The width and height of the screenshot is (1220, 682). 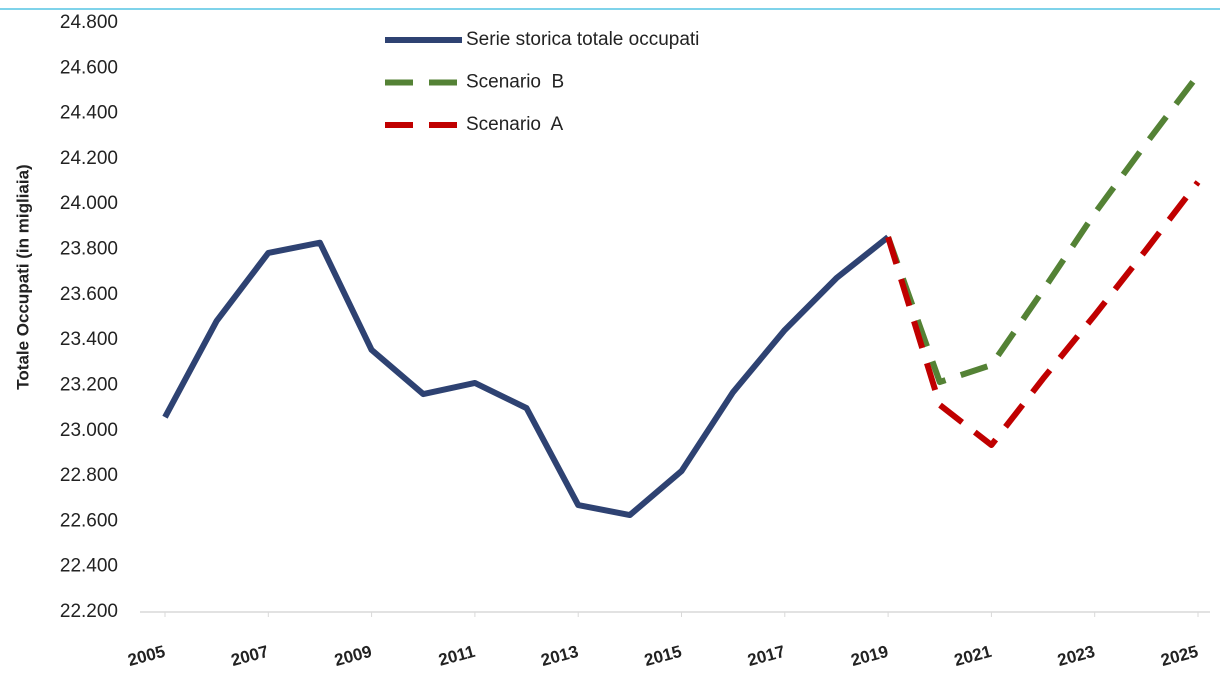 What do you see at coordinates (1075, 656) in the screenshot?
I see `x-tick-label: 2023` at bounding box center [1075, 656].